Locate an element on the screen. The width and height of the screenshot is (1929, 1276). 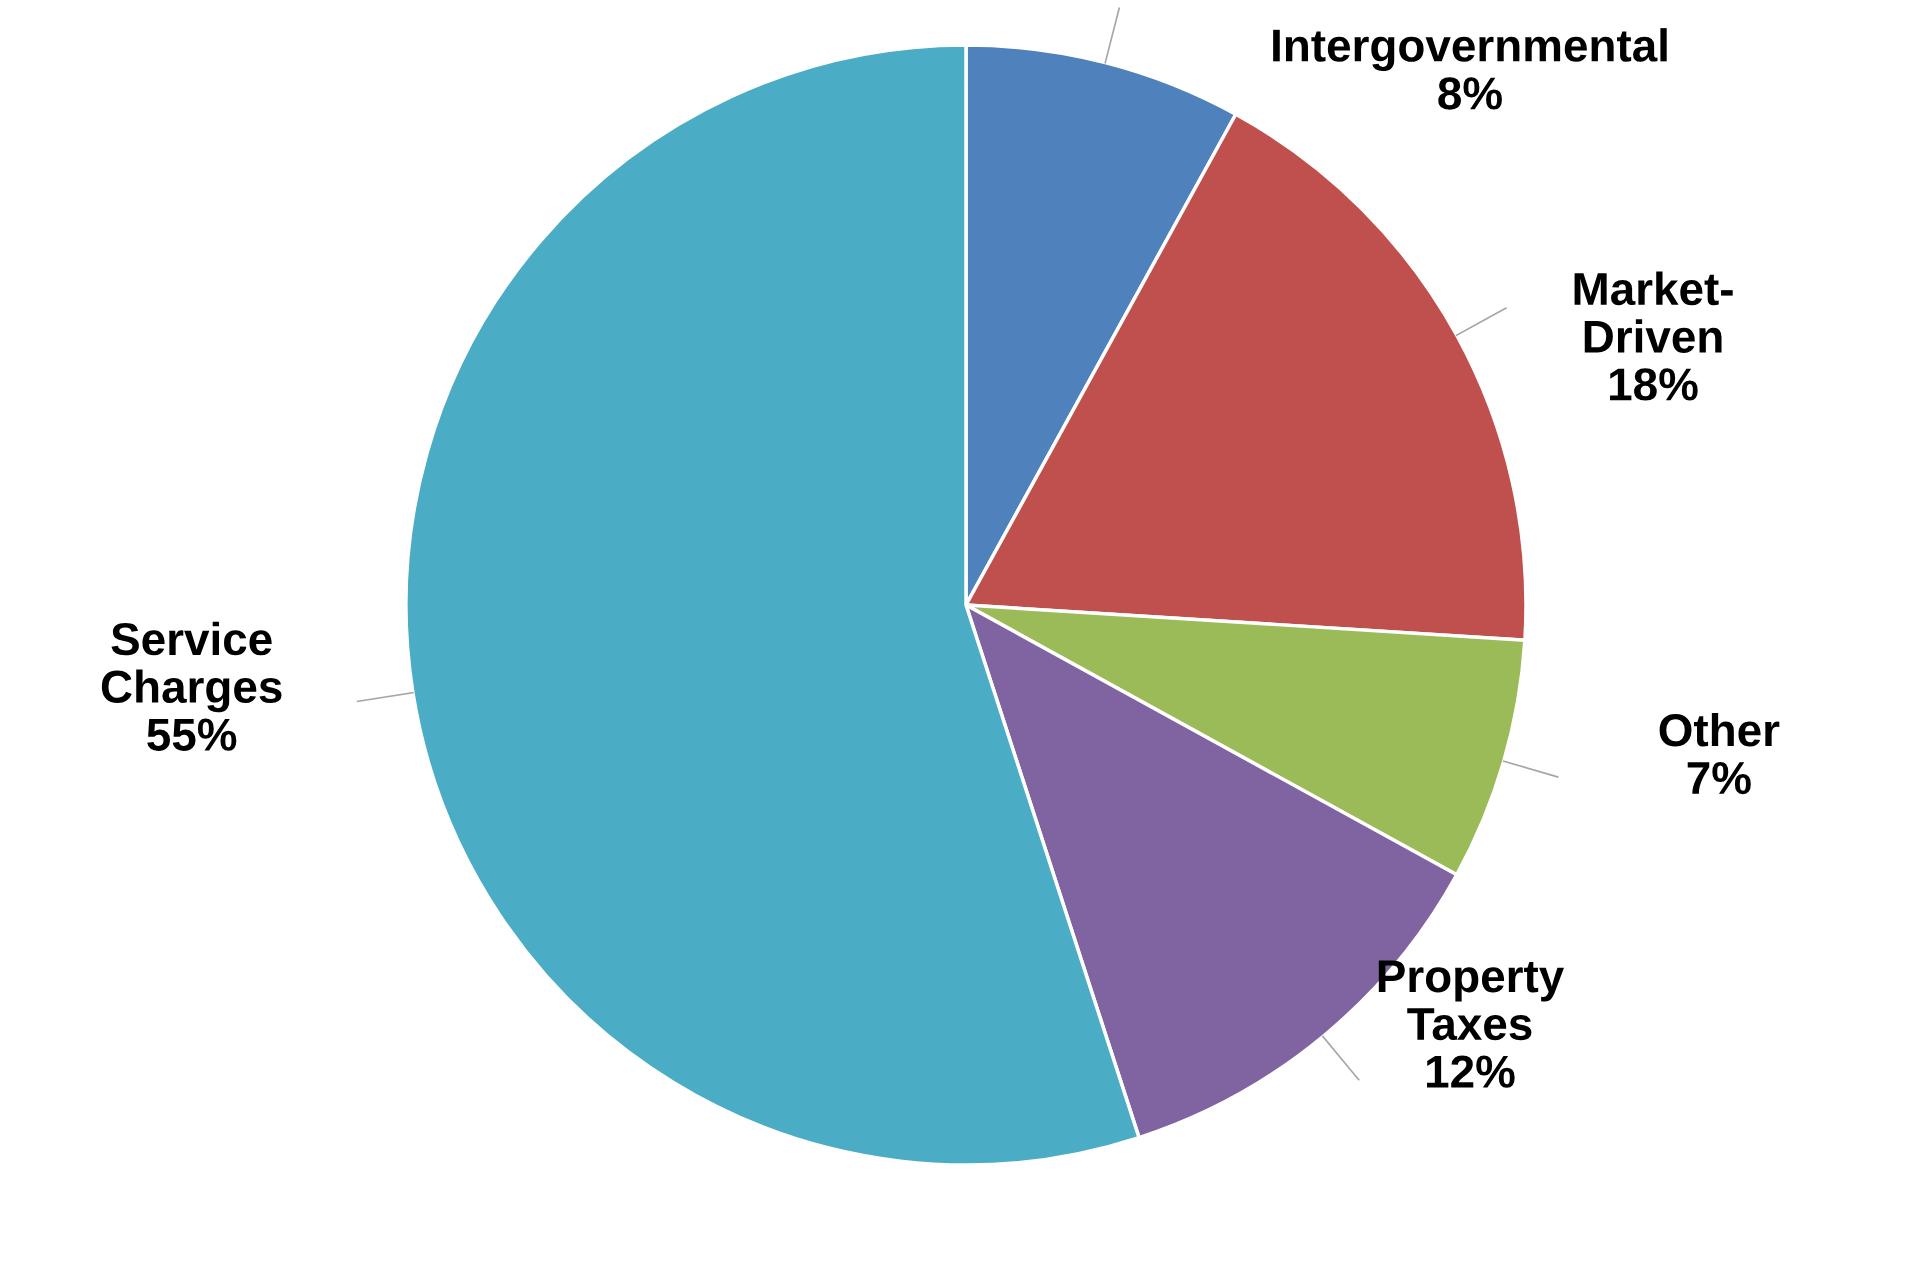
data-label: 12% is located at coordinates (1471, 1071).